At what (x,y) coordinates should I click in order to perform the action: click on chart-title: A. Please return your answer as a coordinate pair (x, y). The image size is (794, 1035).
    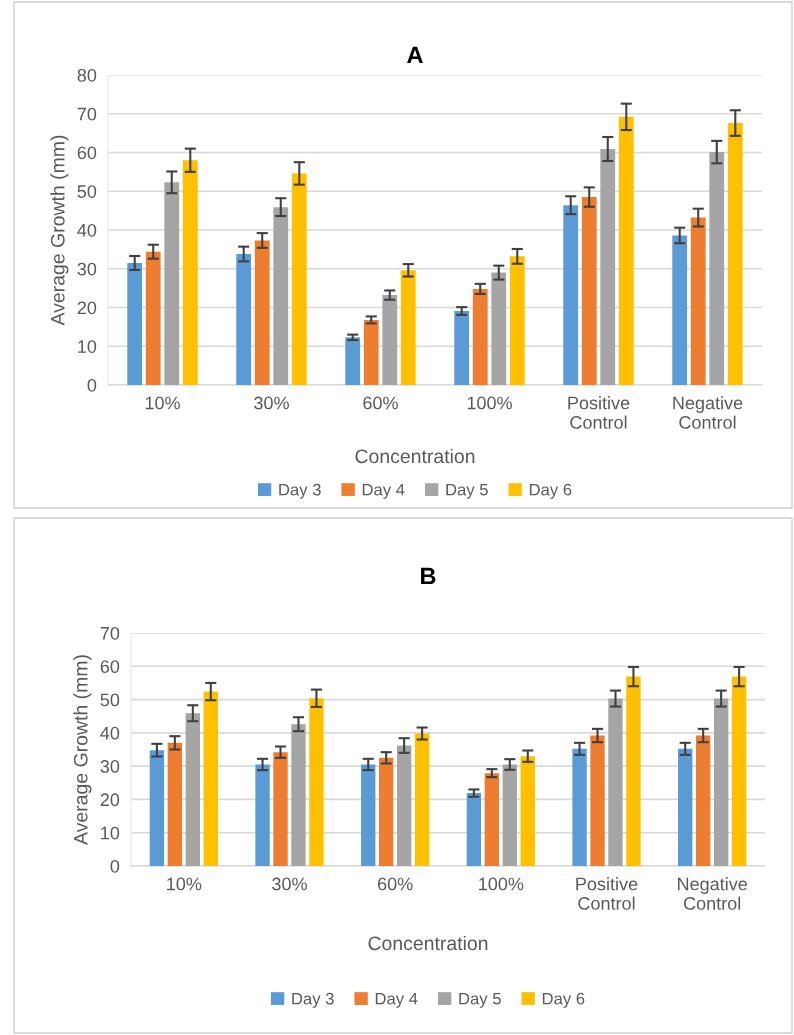
    Looking at the image, I should click on (415, 55).